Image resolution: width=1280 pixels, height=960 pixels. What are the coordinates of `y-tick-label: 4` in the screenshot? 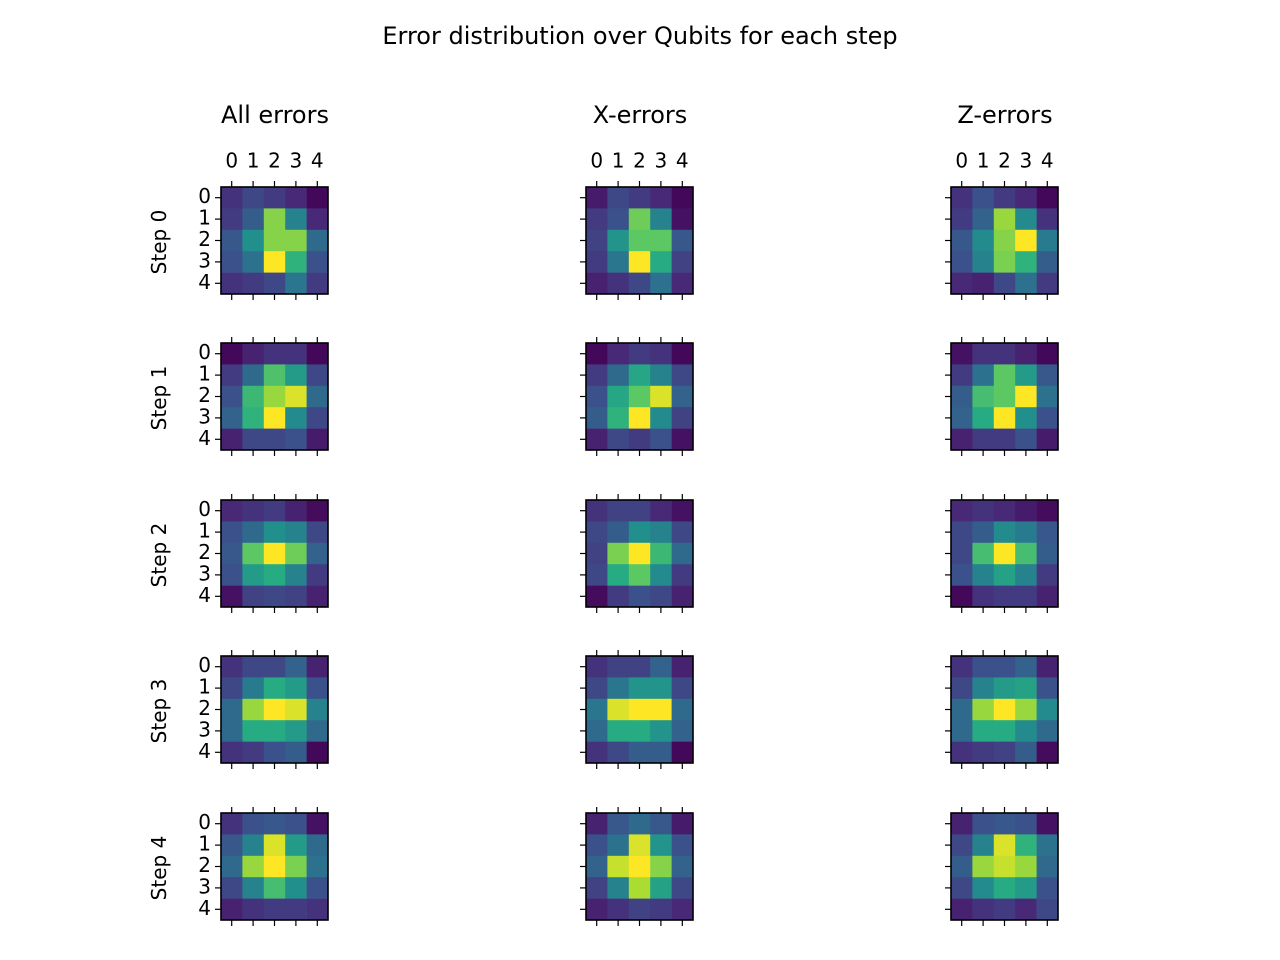 It's located at (204, 282).